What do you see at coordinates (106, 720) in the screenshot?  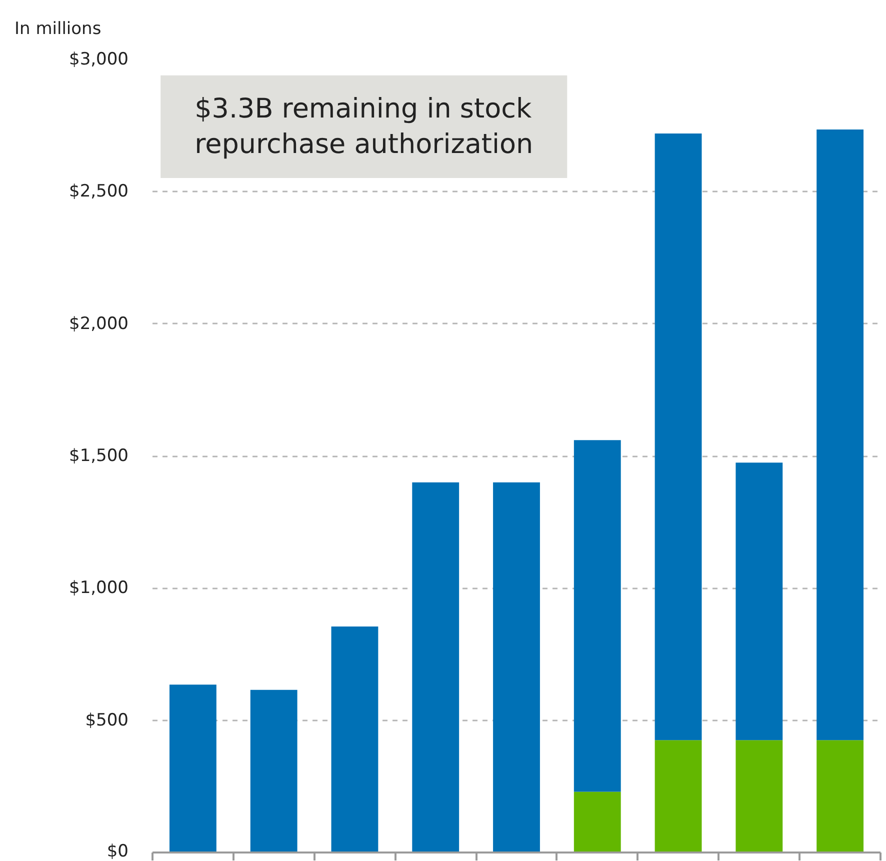 I see `y-tick-label: $500` at bounding box center [106, 720].